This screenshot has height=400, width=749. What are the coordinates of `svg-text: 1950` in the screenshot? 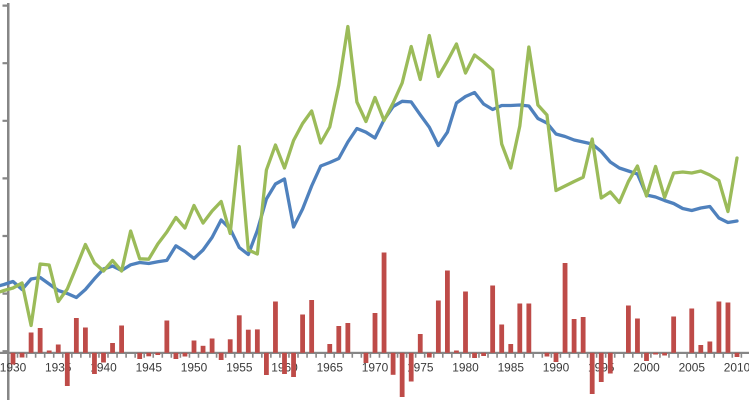 It's located at (194, 368).